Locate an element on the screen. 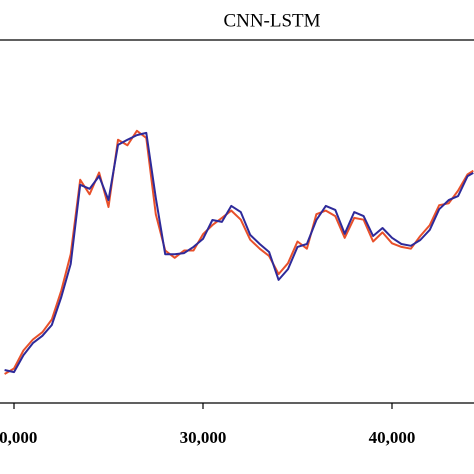 The width and height of the screenshot is (474, 474). x-tick-label: 20,000 is located at coordinates (18, 437).